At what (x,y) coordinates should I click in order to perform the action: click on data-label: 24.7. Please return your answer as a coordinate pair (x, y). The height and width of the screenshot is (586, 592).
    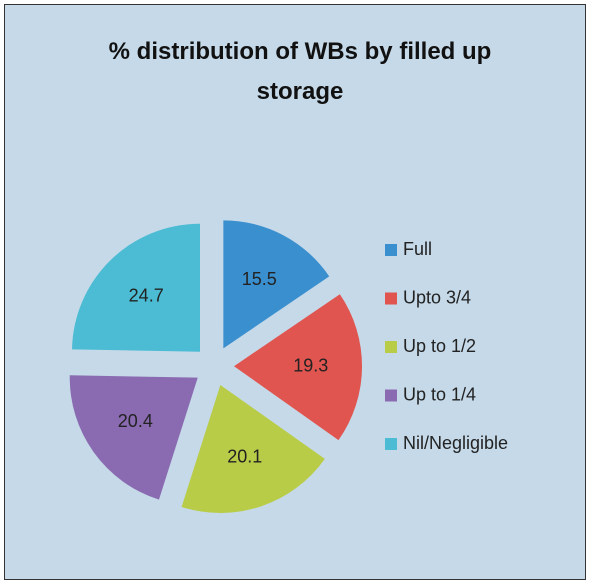
    Looking at the image, I should click on (146, 296).